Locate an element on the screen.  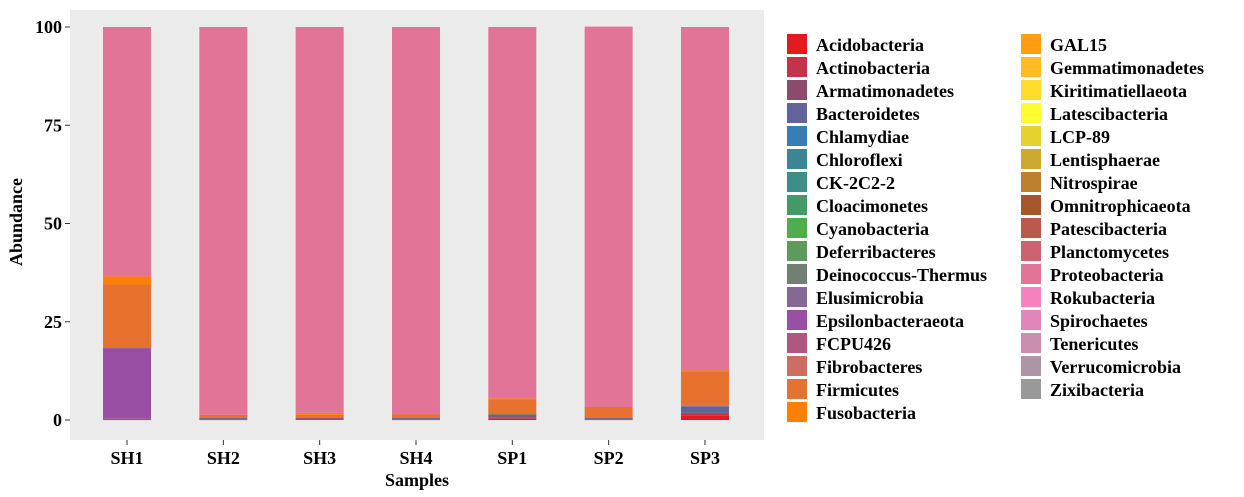
legend-label: Patescibacteria is located at coordinates (1108, 229).